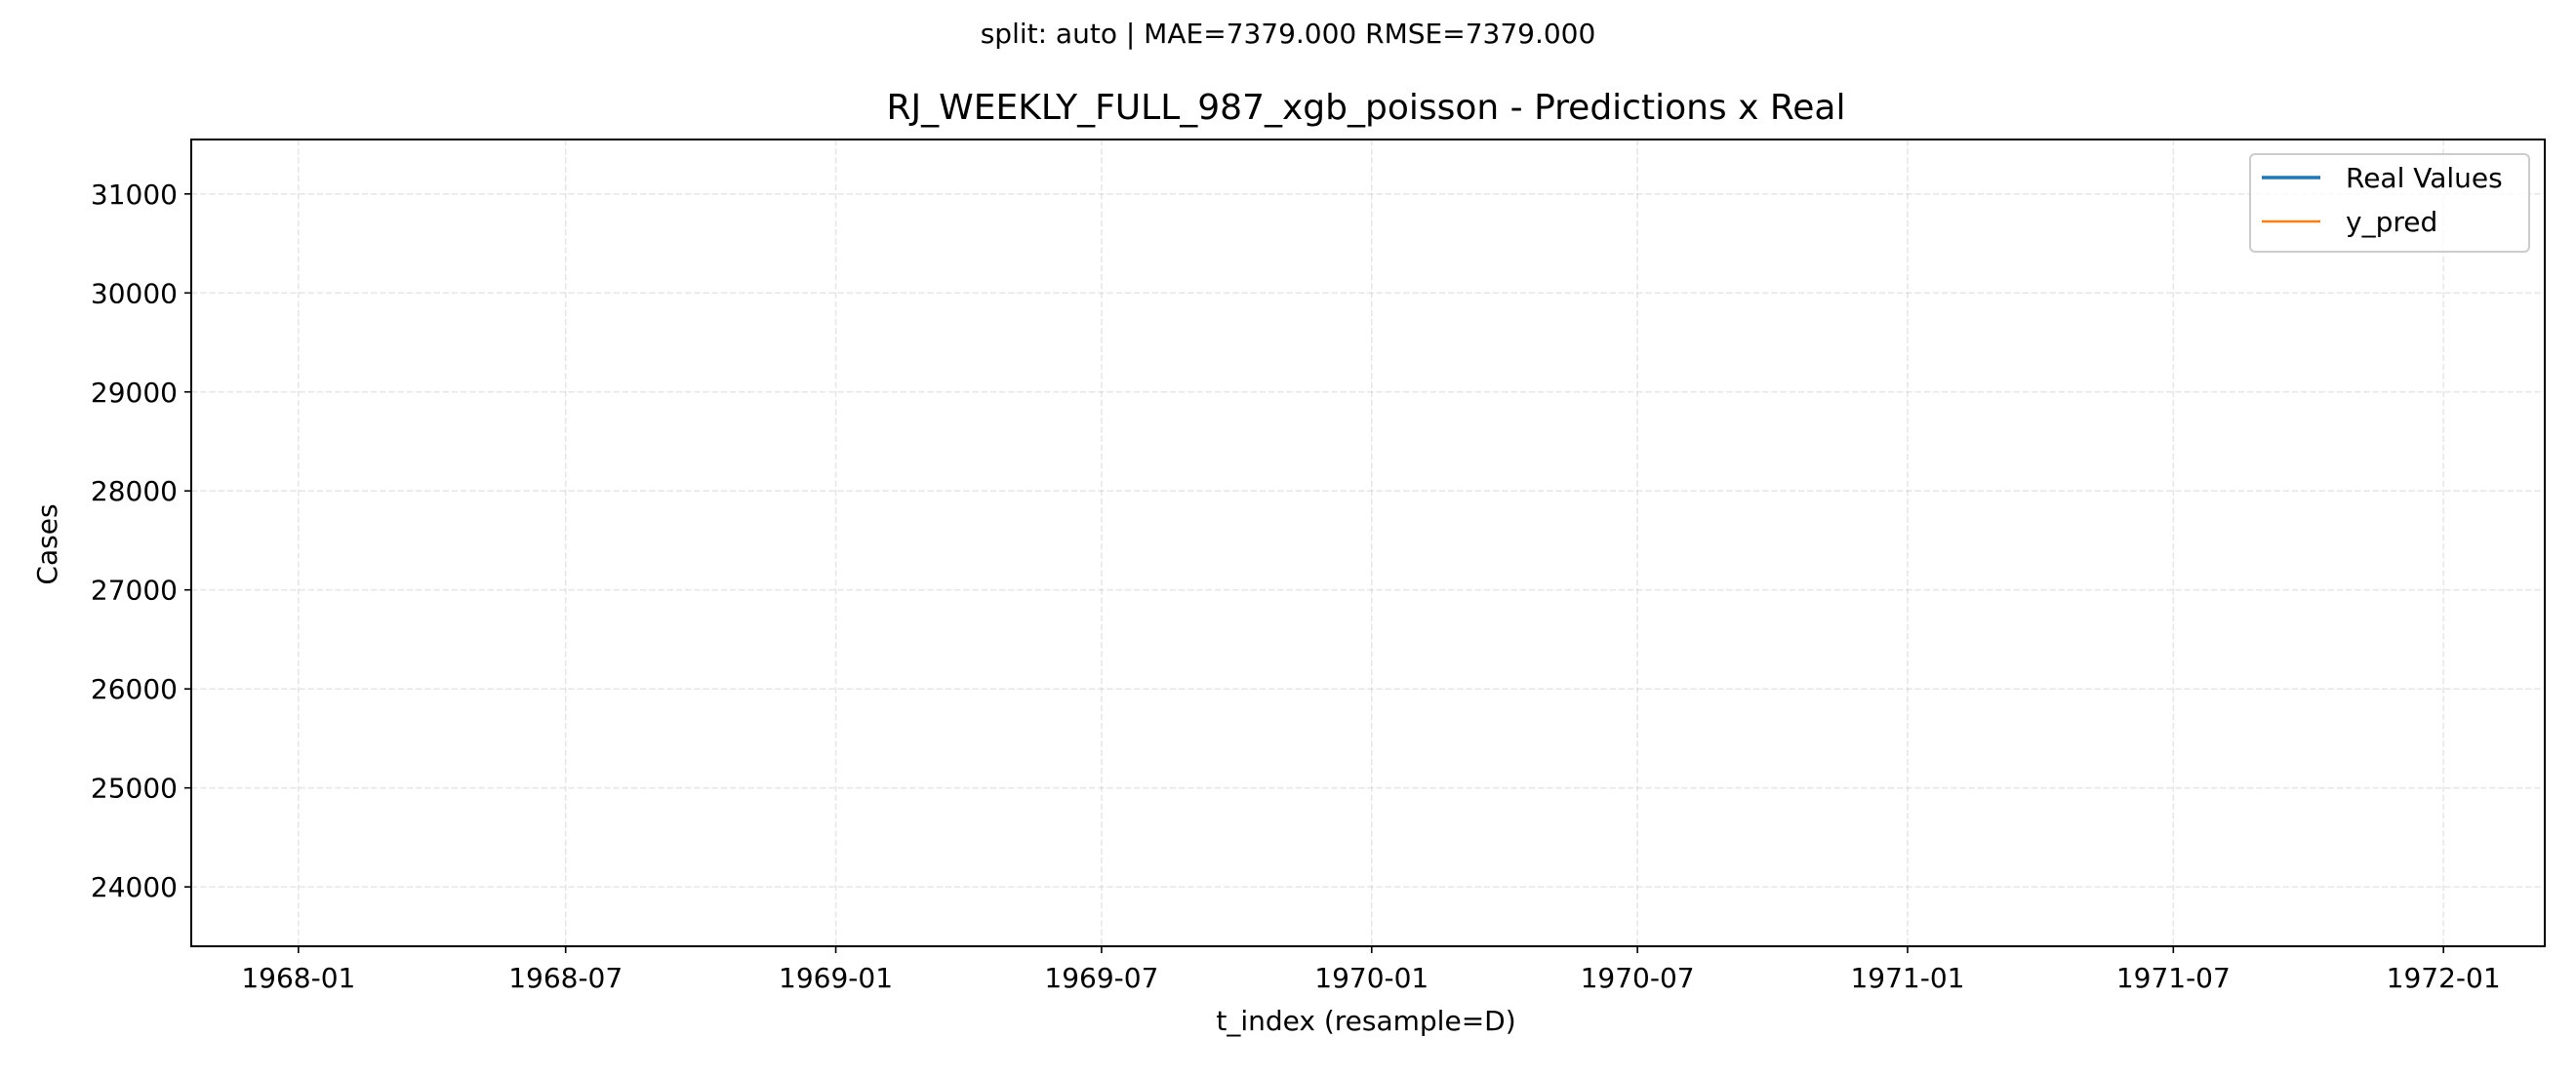 This screenshot has height=1077, width=2576. Describe the element at coordinates (1101, 978) in the screenshot. I see `x-tick-label: 1969-07` at that location.